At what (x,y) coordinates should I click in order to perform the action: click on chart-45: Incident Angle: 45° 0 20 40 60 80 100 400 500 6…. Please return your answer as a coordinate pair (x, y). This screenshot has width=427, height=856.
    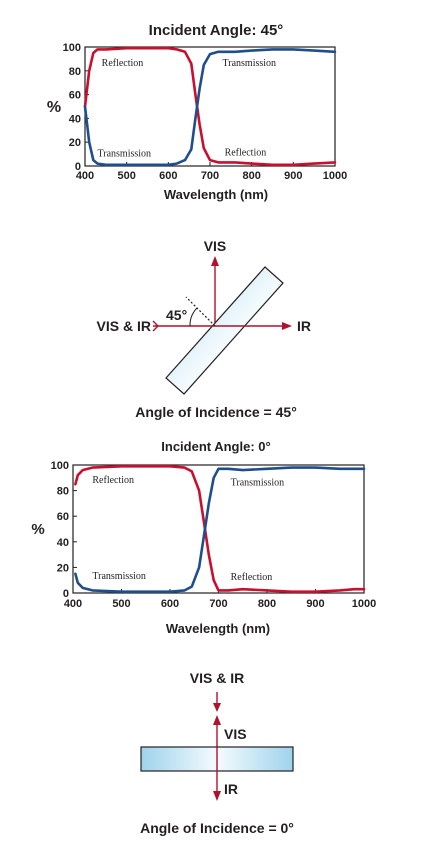
    Looking at the image, I should click on (197, 112).